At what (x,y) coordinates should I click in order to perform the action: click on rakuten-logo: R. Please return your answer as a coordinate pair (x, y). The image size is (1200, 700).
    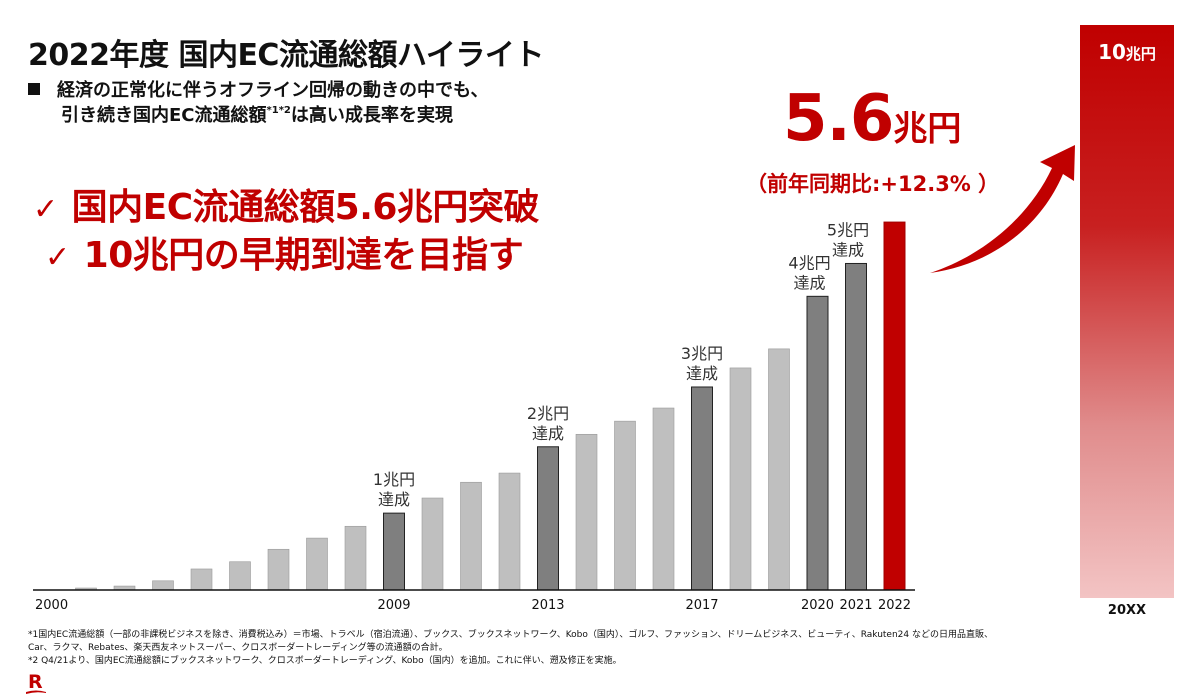
    Looking at the image, I should click on (36, 682).